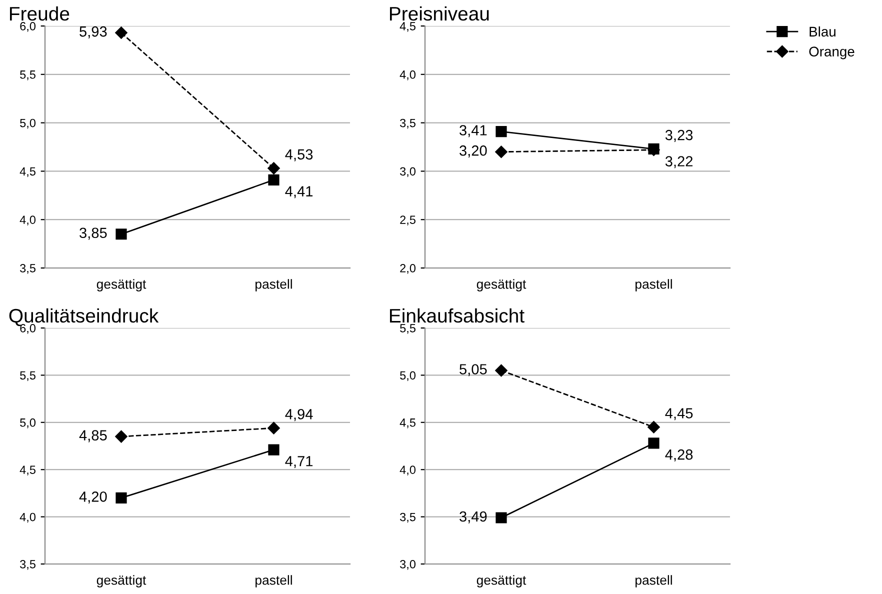  Describe the element at coordinates (93, 234) in the screenshot. I see `data-label: 3,85` at that location.